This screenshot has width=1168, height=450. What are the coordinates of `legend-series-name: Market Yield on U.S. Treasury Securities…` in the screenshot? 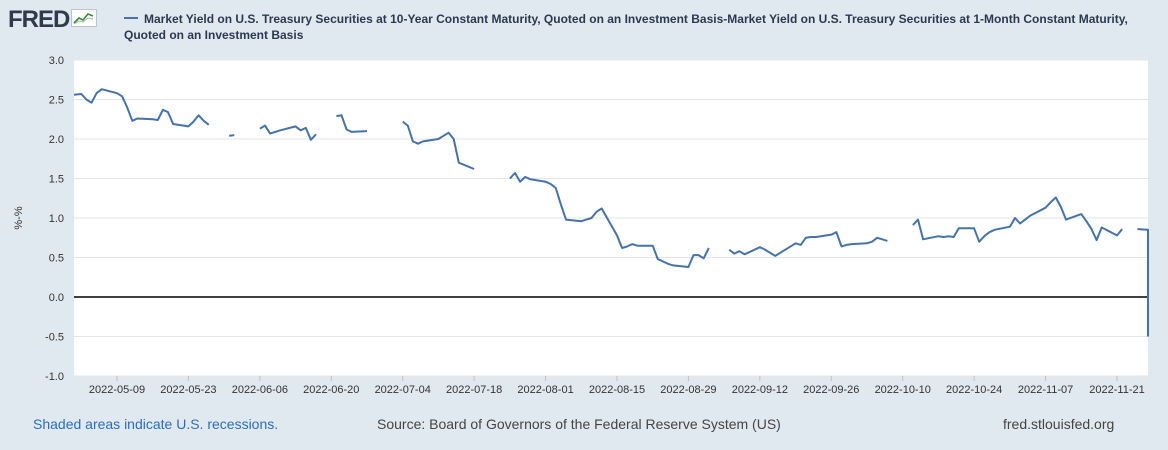 It's located at (626, 27).